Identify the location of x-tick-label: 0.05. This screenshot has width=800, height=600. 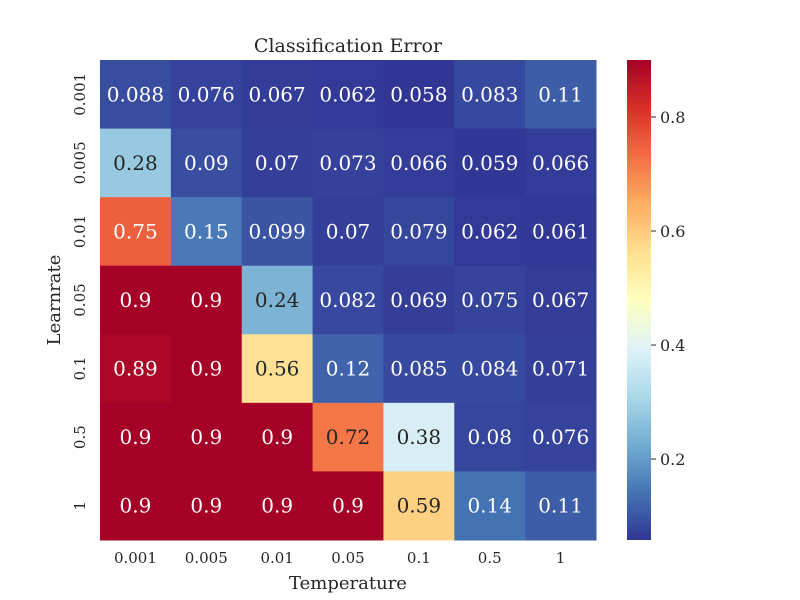
(347, 558).